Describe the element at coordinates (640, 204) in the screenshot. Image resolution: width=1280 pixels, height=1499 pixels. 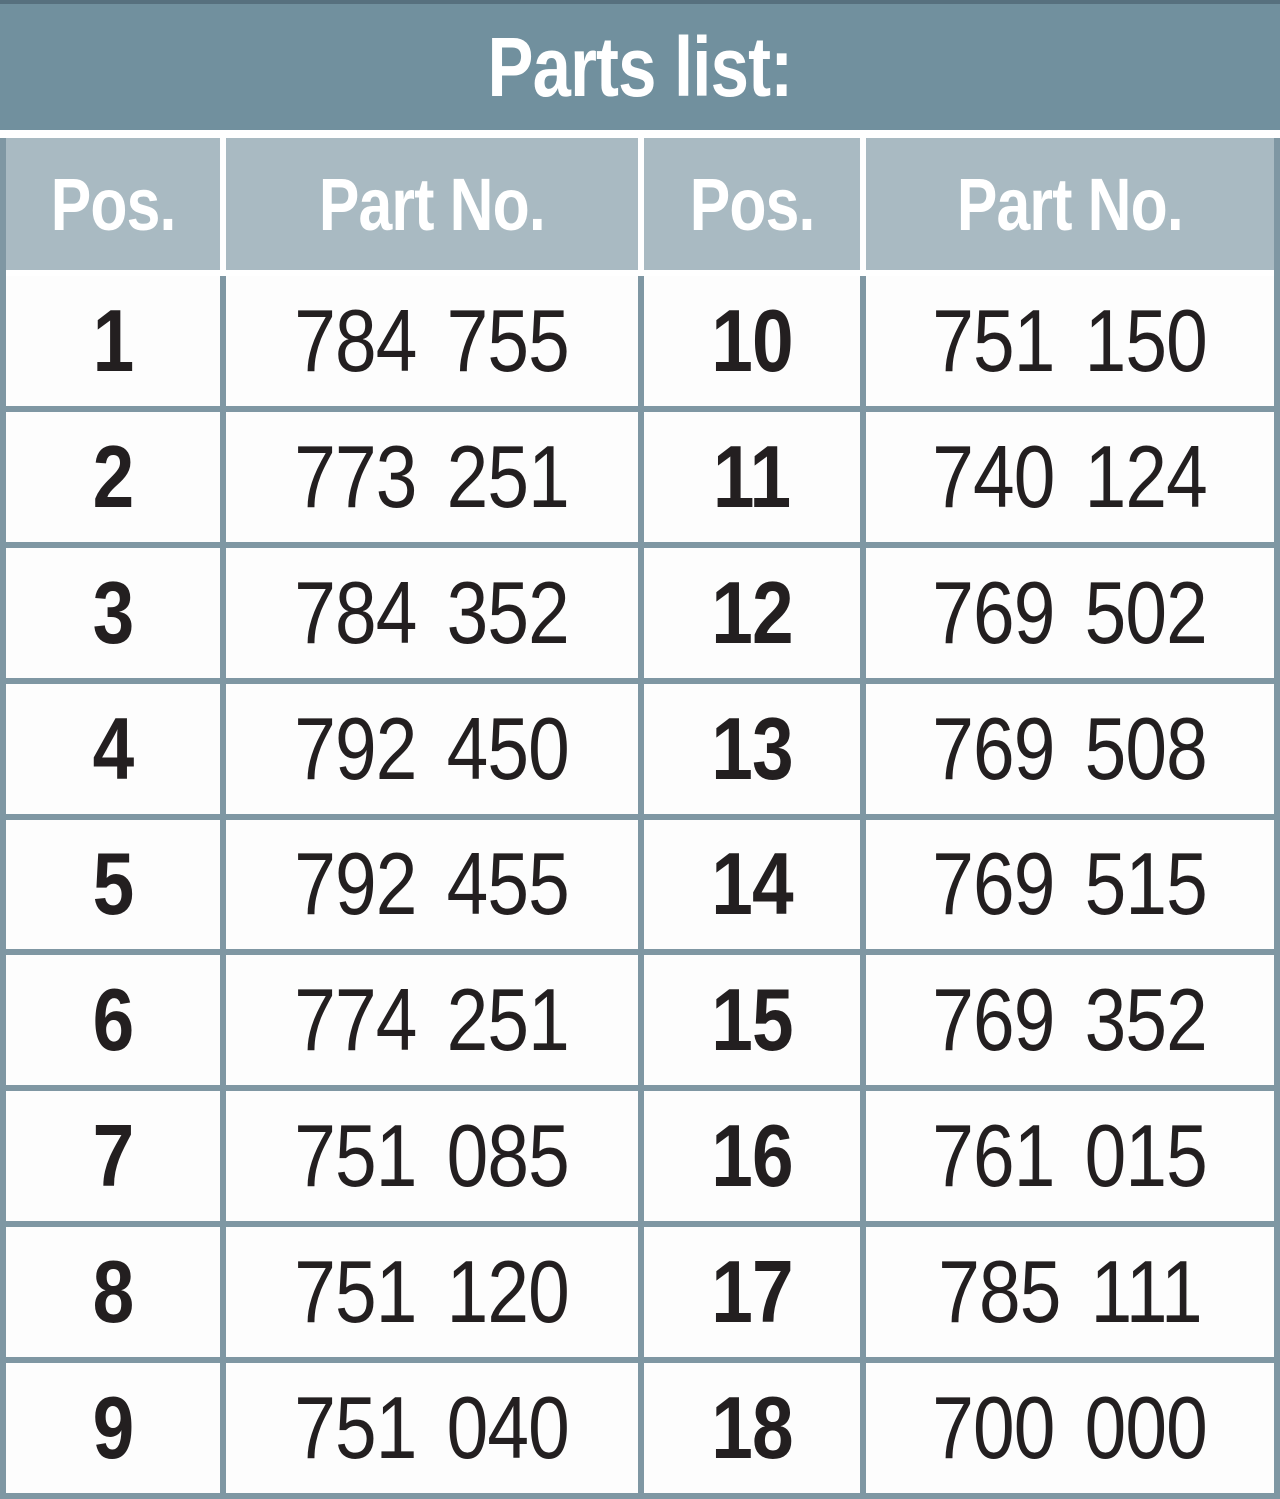
I see `column-header-row: Pos. Part No. Pos. Part No.` at that location.